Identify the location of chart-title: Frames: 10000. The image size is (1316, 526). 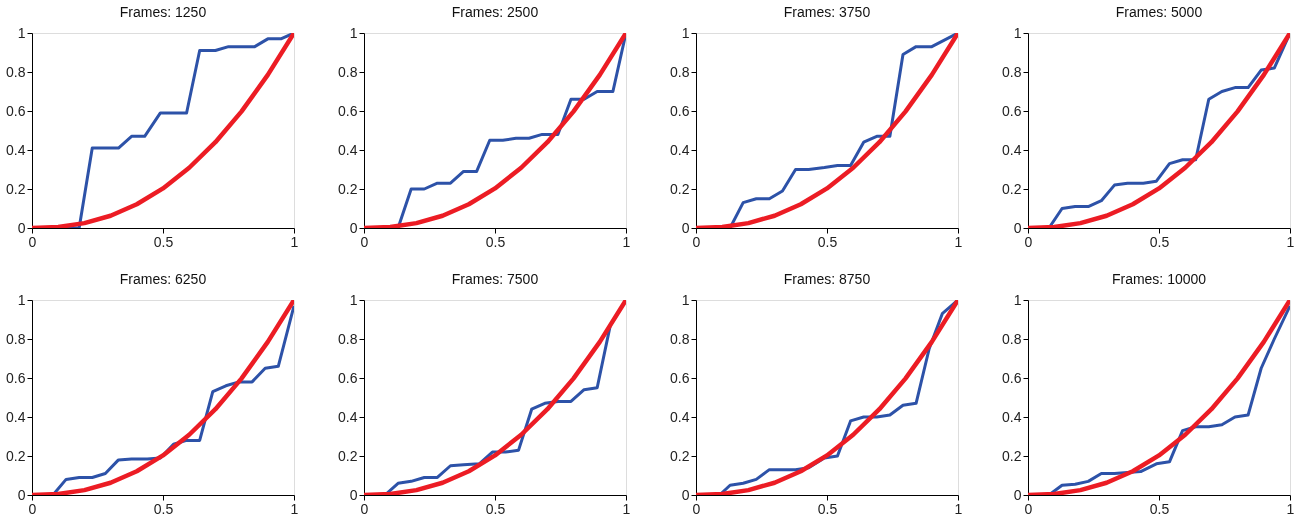
(1159, 279).